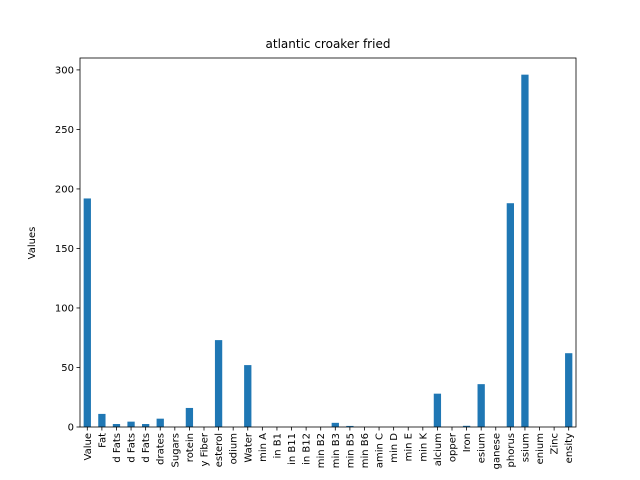 The image size is (640, 480). I want to click on y-axis-ticks: 0 50 100 150 200 250 300, so click(67, 249).